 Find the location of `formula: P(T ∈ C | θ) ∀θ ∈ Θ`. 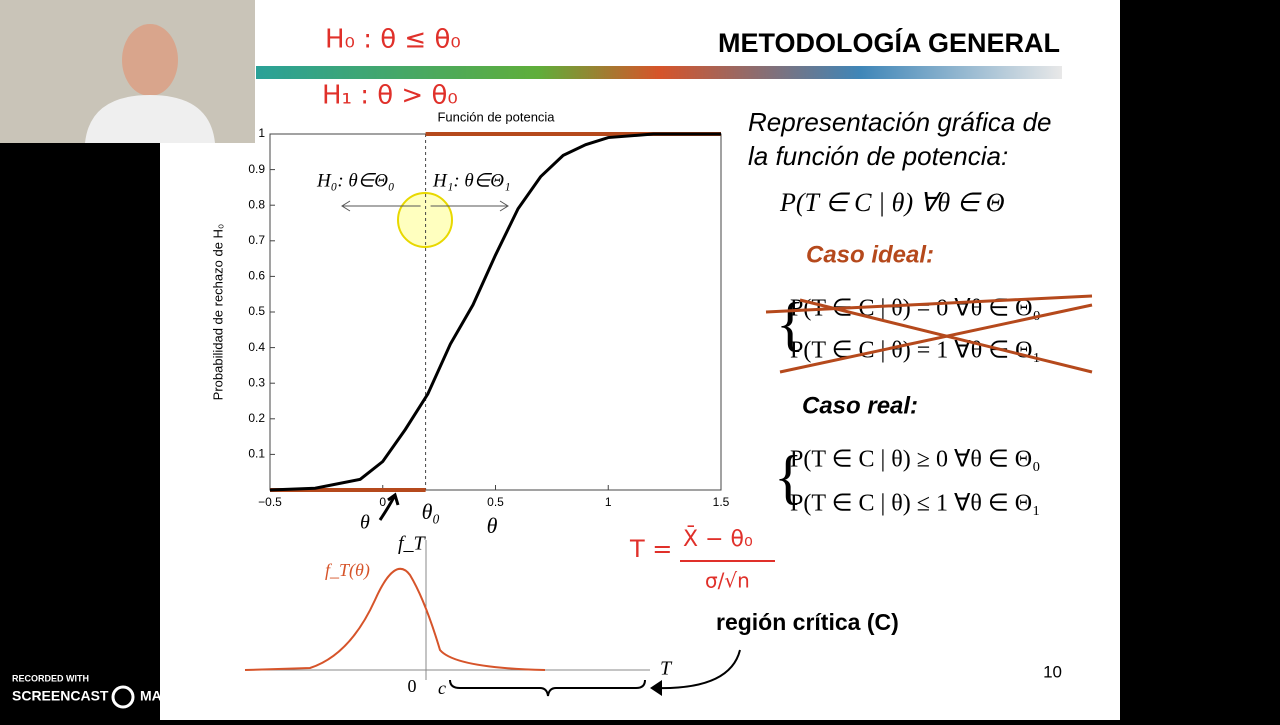

formula: P(T ∈ C | θ) ∀θ ∈ Θ is located at coordinates (892, 202).